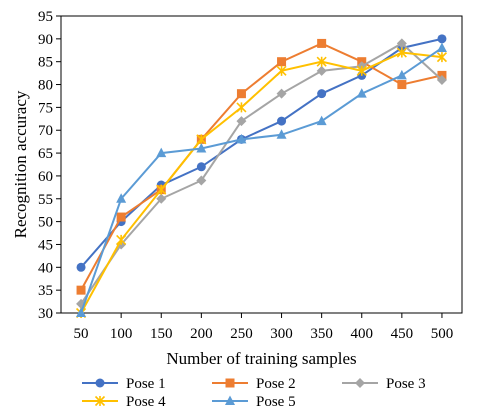 Image resolution: width=480 pixels, height=417 pixels. I want to click on x-tick-label: 50, so click(81, 334).